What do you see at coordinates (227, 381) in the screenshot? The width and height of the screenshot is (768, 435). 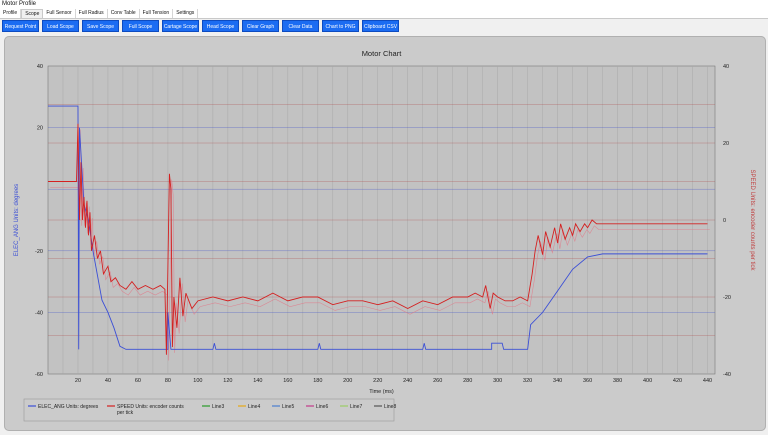 I see `x-tick-label: 120` at bounding box center [227, 381].